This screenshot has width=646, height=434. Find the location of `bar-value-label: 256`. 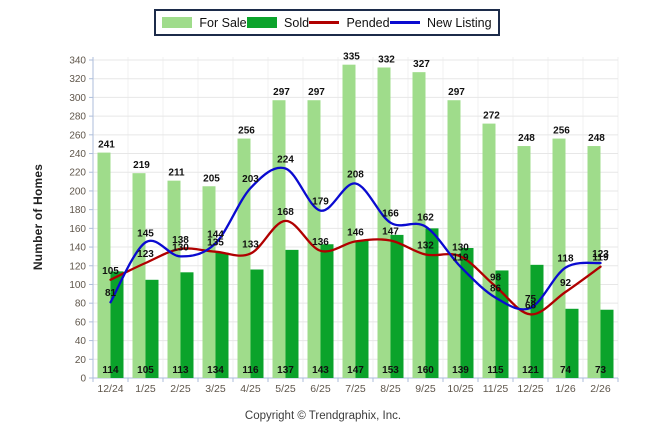

bar-value-label: 256 is located at coordinates (561, 131).